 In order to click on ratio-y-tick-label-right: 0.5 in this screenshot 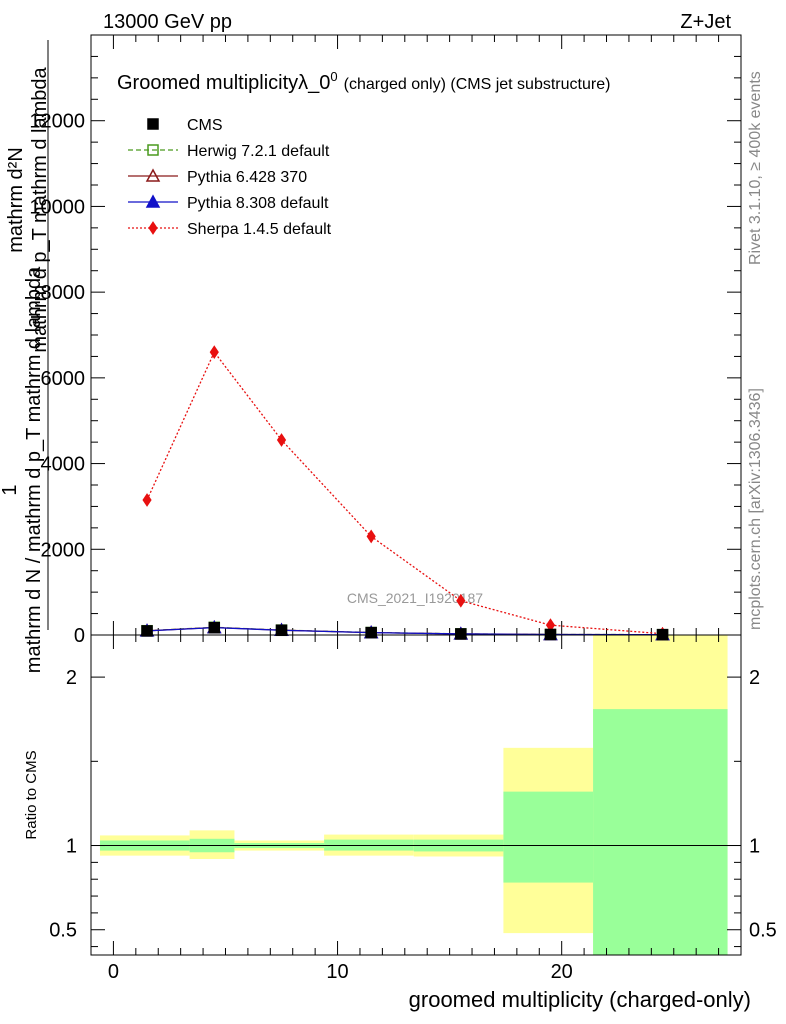, I will do `click(763, 931)`.